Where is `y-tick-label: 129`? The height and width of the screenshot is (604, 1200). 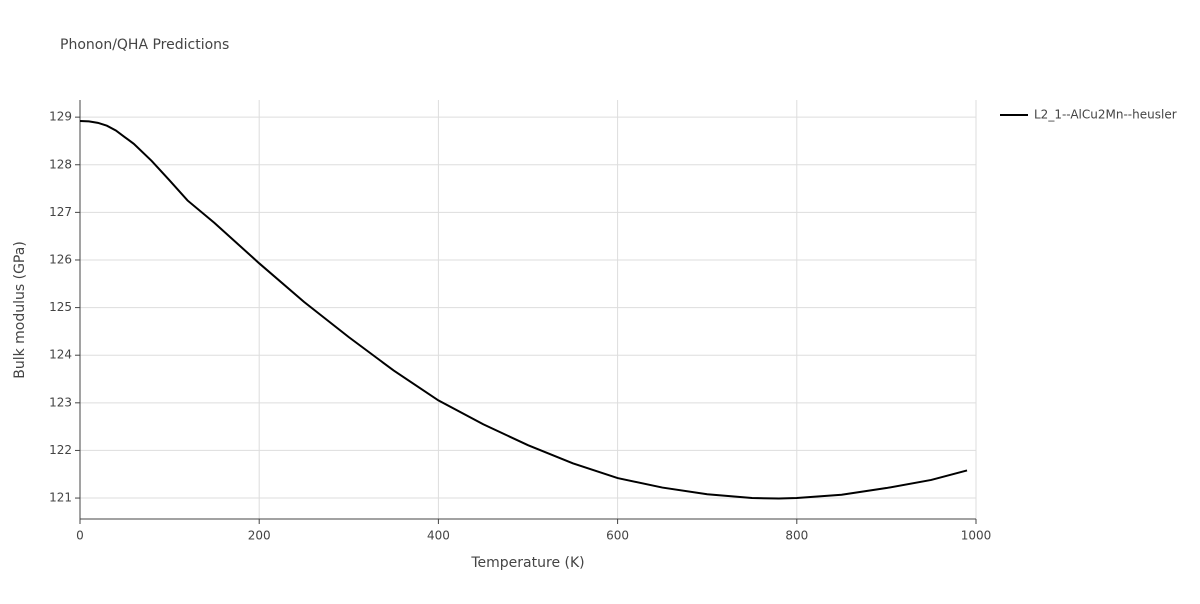 y-tick-label: 129 is located at coordinates (60, 117).